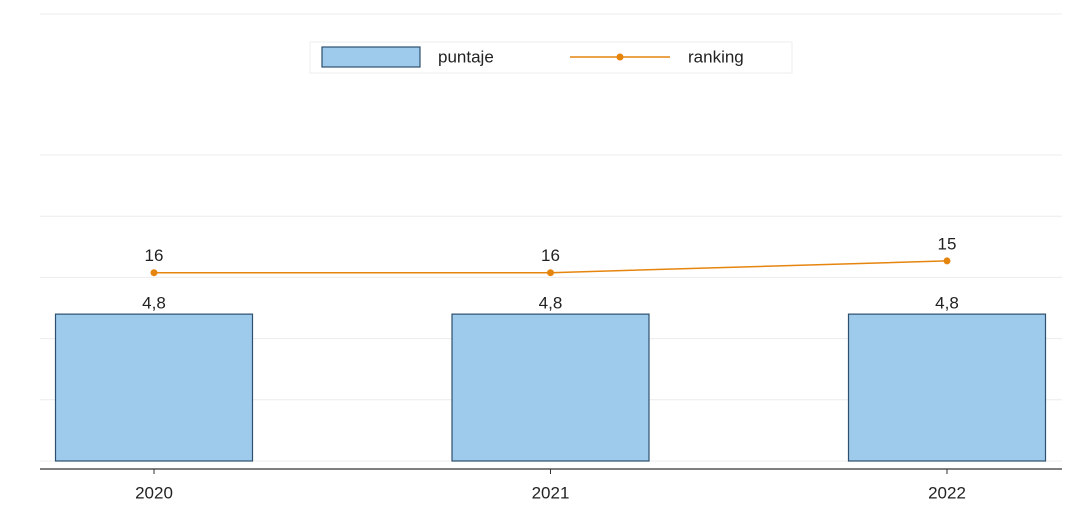 This screenshot has height=532, width=1077. What do you see at coordinates (620, 57) in the screenshot?
I see `legend-swatch-marker` at bounding box center [620, 57].